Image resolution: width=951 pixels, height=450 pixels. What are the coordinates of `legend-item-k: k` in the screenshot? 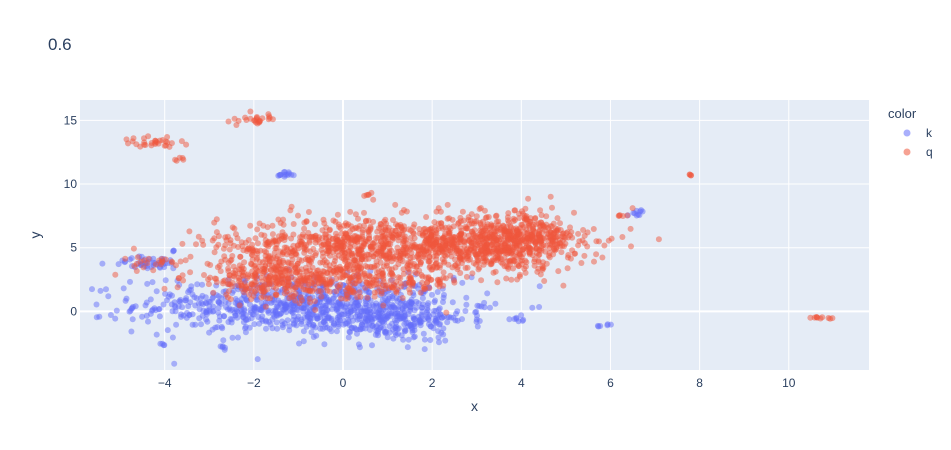 It's located at (918, 133).